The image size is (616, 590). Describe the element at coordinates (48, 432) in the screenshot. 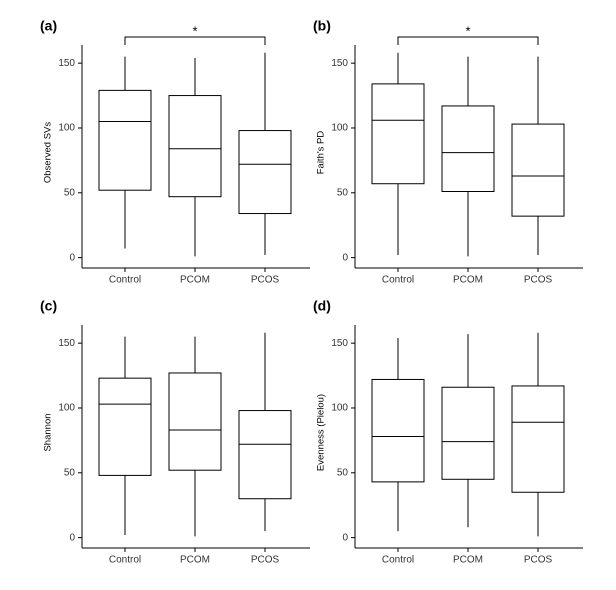

I see `y-axis-label: Shannon` at that location.